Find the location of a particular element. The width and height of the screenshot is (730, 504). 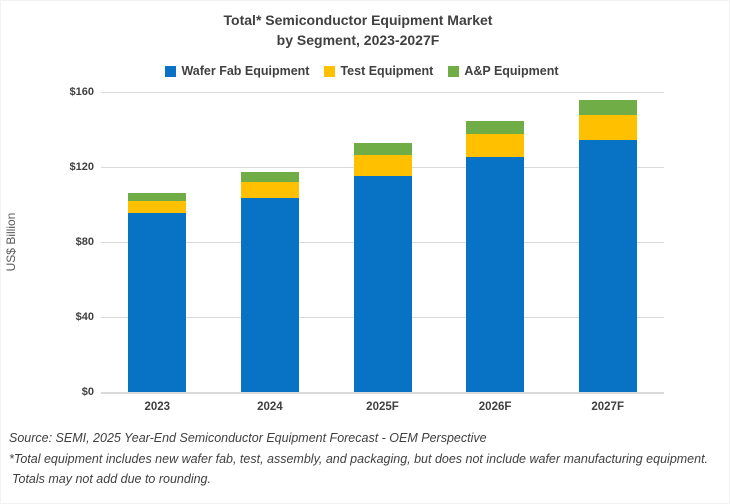

bar-segment-a-p-equipment-2025f is located at coordinates (382, 148).